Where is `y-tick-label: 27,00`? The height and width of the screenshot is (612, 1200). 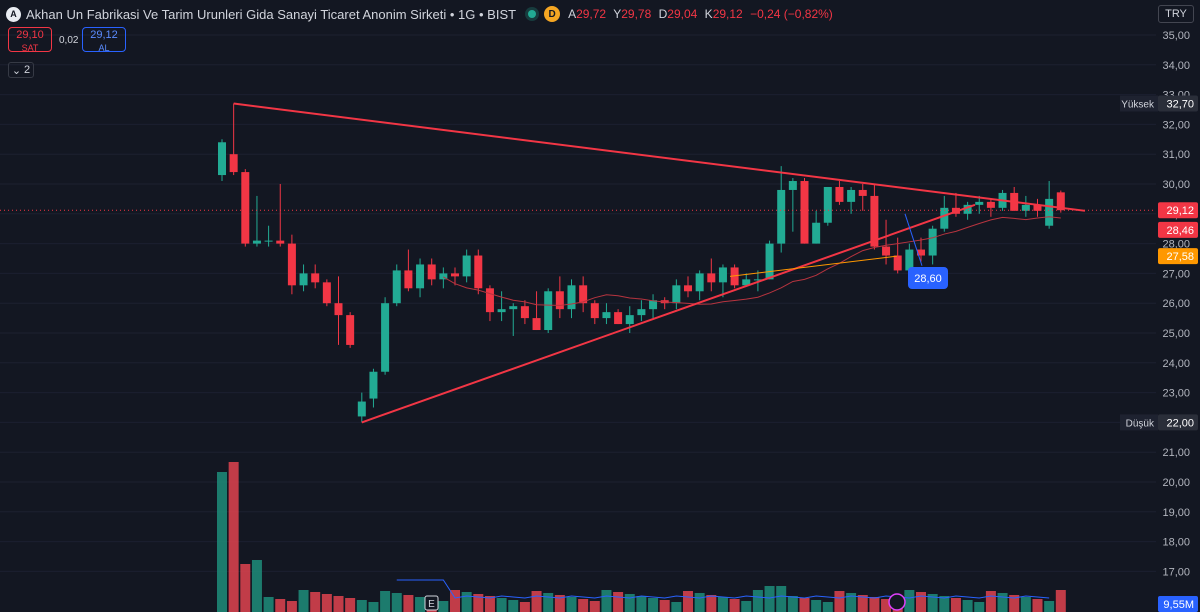 y-tick-label: 27,00 is located at coordinates (1176, 274).